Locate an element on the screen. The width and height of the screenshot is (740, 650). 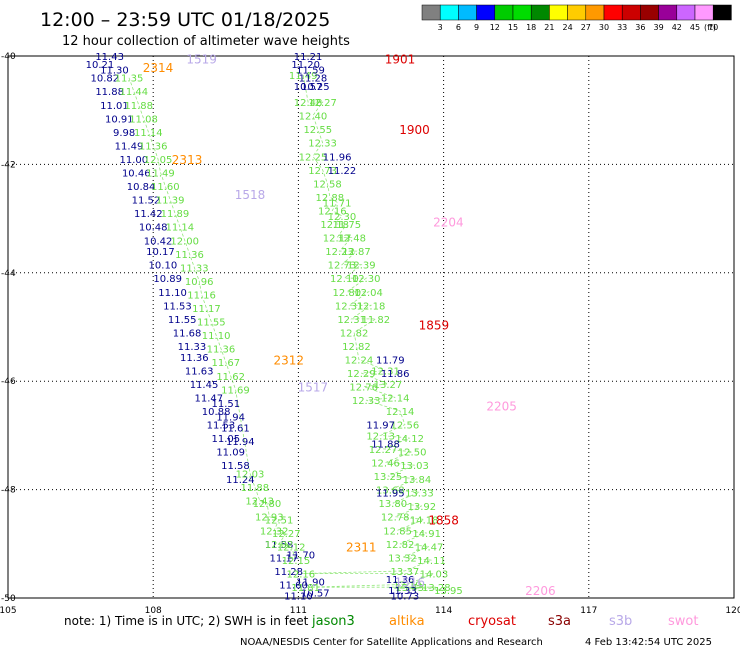
point-jason3-9: 11.39 is located at coordinates (170, 201).